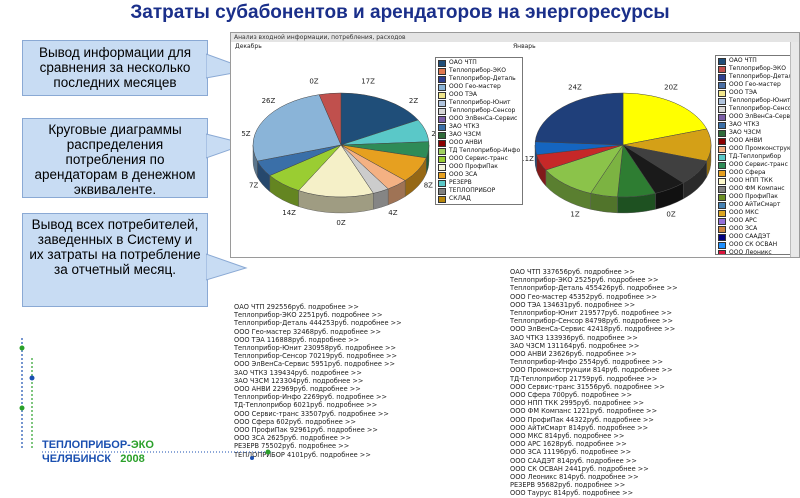  I want to click on cost-row: ООО Таурус 814руб. подробнее >>, so click(572, 493).